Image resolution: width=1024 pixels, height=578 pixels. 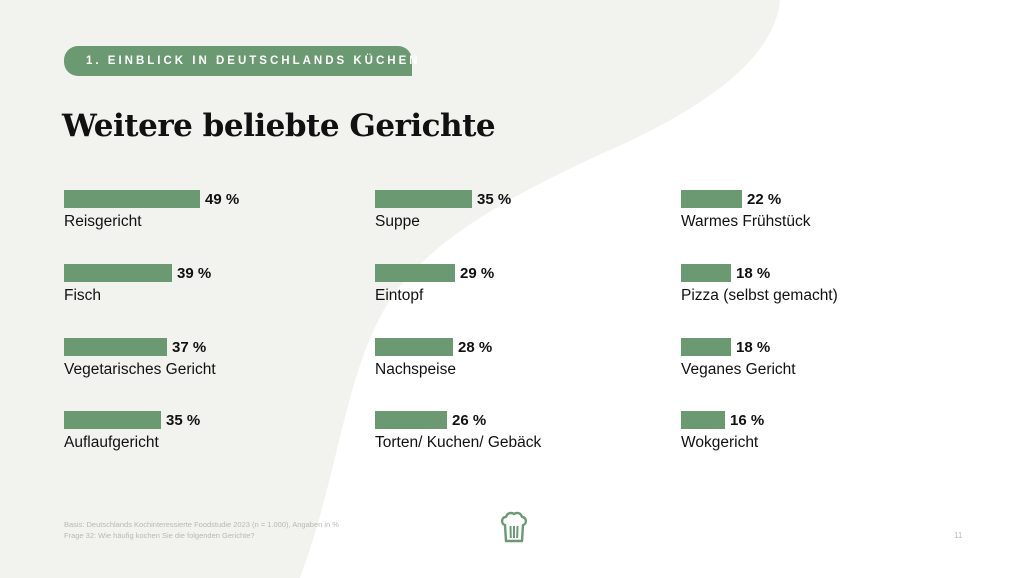 I want to click on data-label: 22 %, so click(x=764, y=199).